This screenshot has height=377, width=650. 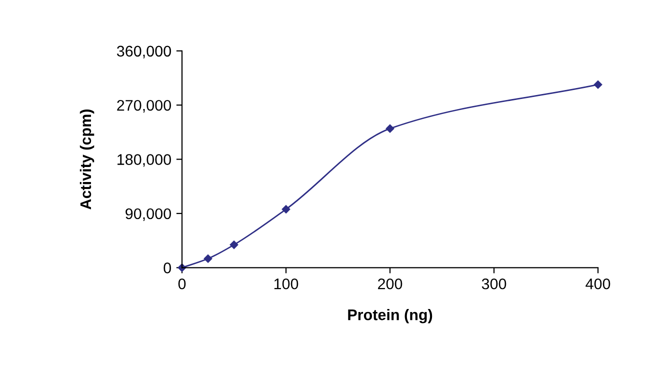 What do you see at coordinates (494, 284) in the screenshot?
I see `x-tick-label: 300` at bounding box center [494, 284].